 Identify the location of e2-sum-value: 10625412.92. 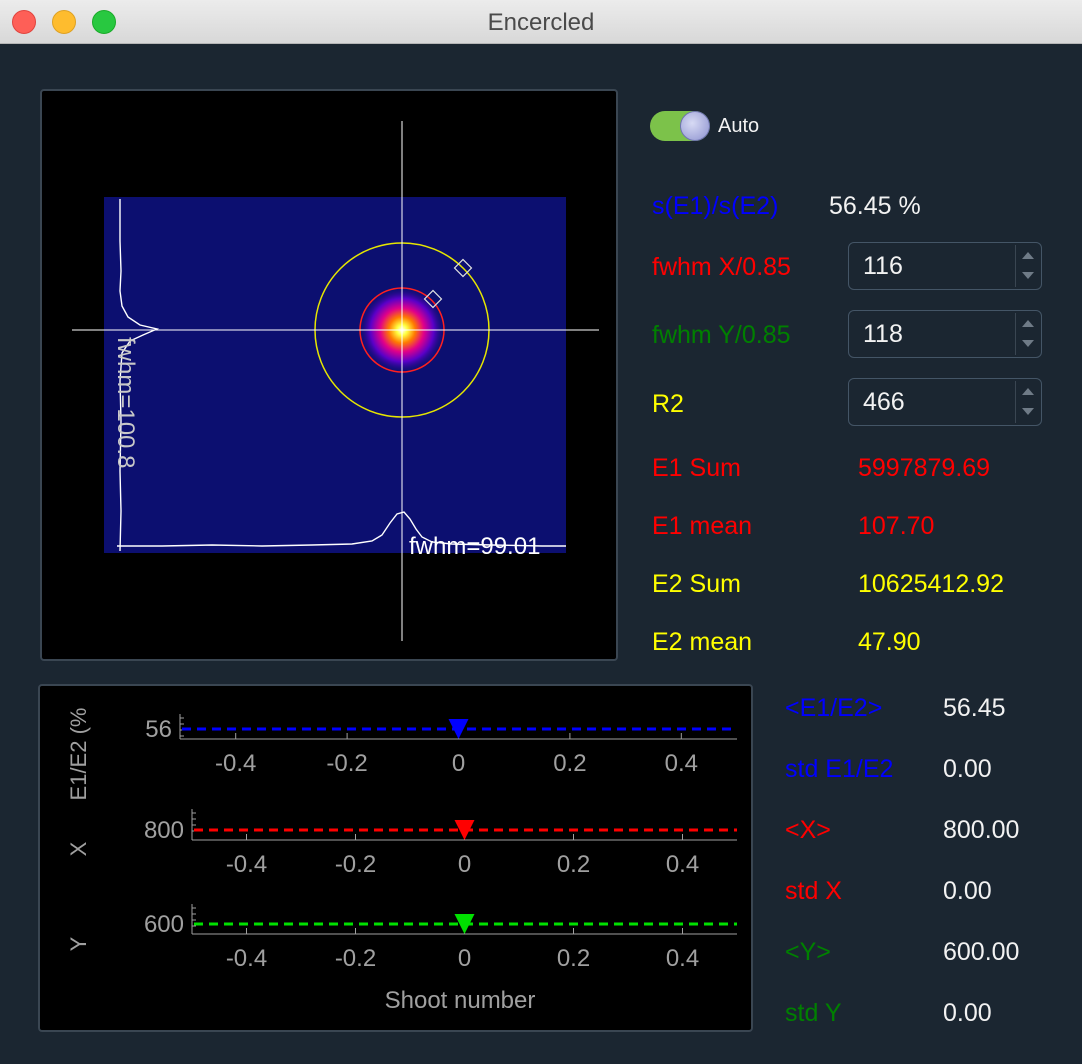
(931, 584).